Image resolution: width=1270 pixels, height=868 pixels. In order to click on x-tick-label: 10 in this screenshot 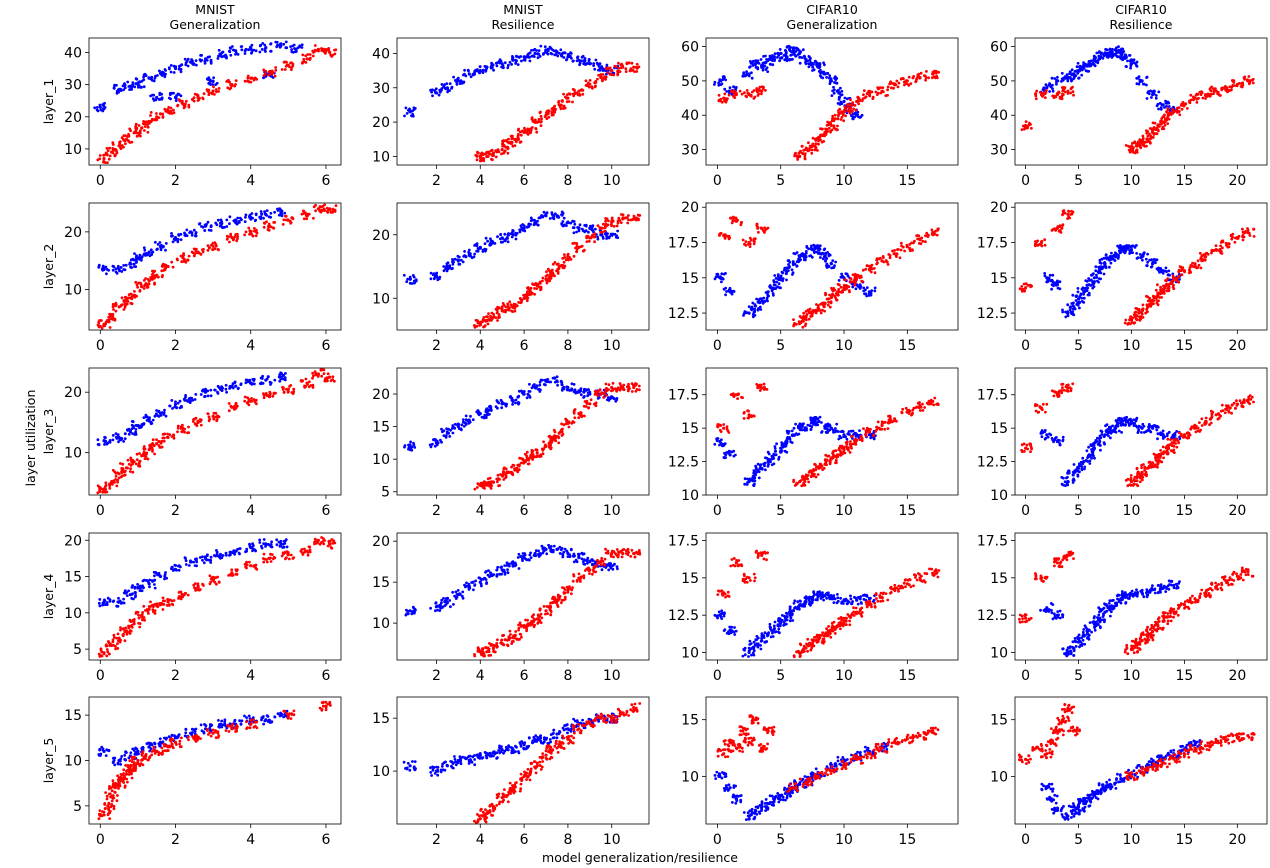, I will do `click(1132, 346)`.